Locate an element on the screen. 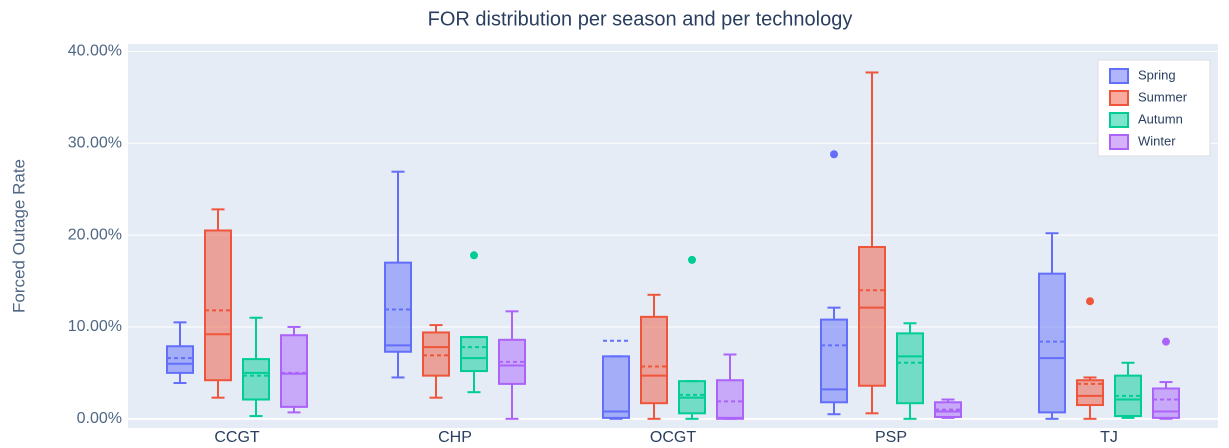 This screenshot has width=1229, height=448. legend-label: Autumn is located at coordinates (1160, 118).